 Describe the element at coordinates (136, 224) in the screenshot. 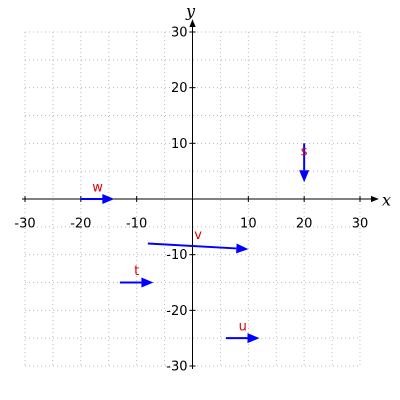

I see `x-tick-label: -10` at that location.